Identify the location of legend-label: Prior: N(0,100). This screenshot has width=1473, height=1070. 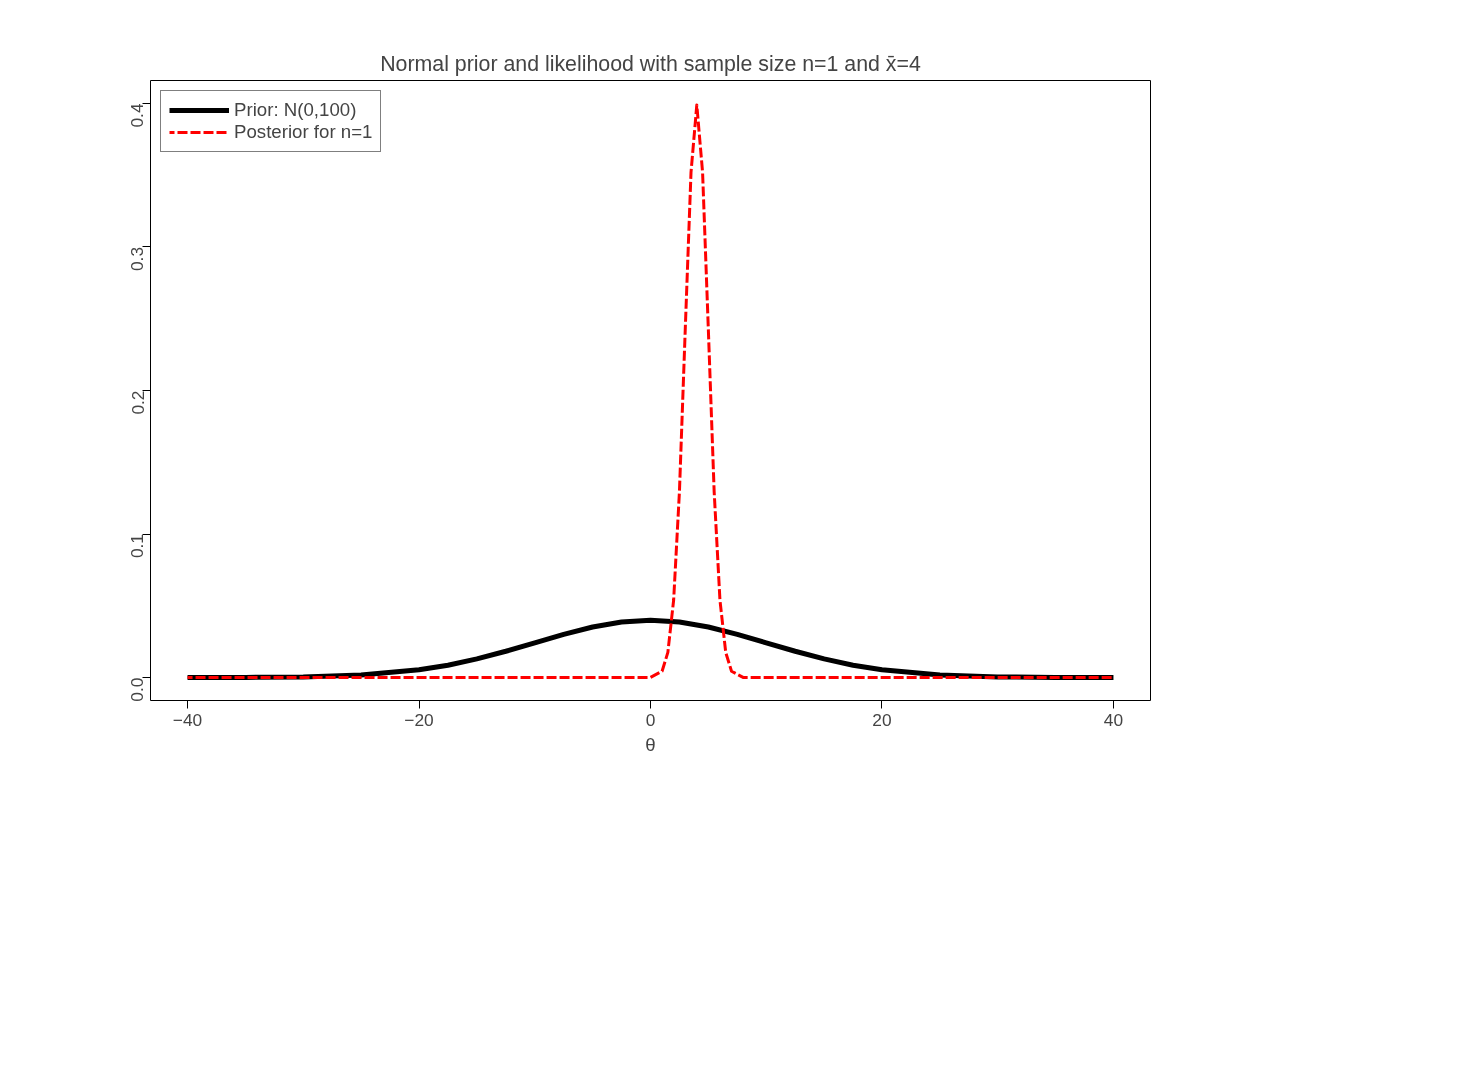
(295, 110).